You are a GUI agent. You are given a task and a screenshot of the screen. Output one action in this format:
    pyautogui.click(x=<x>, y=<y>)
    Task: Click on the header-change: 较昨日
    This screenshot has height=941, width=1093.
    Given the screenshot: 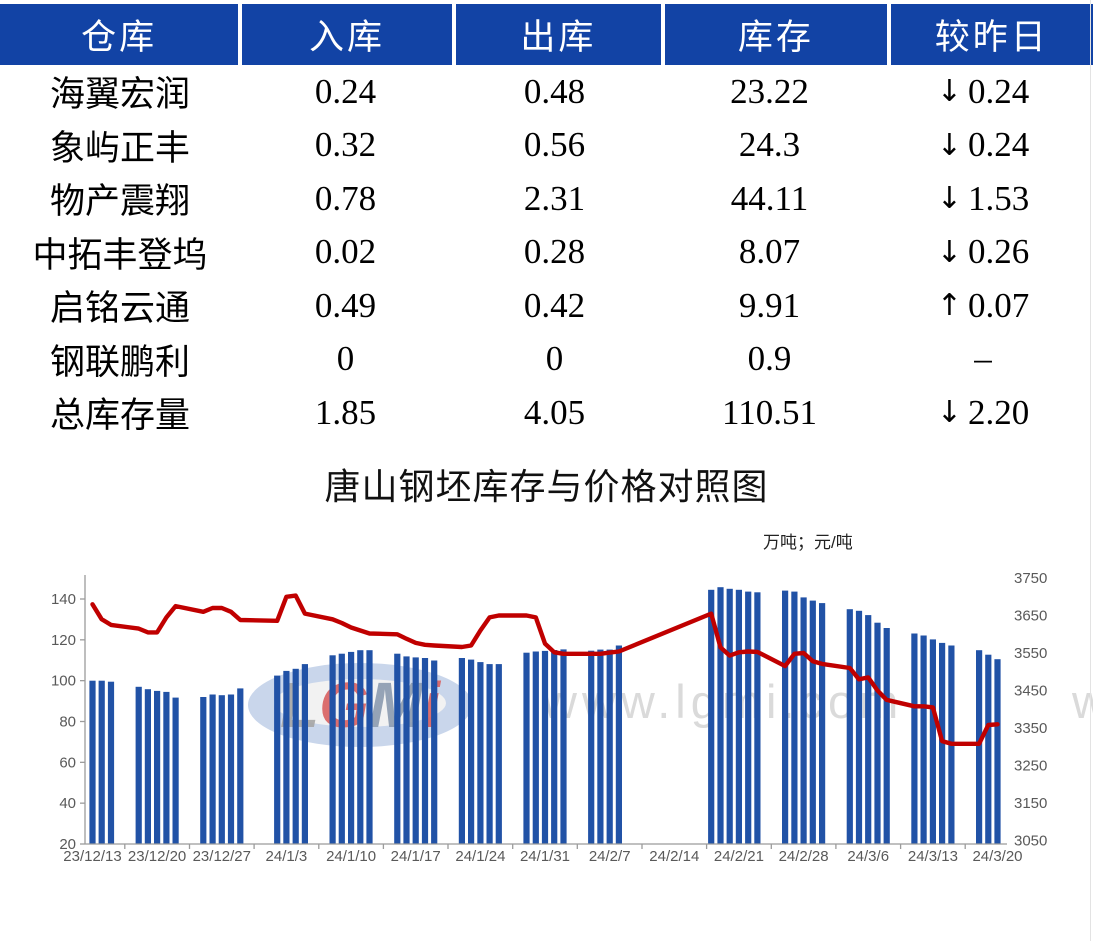 What is the action you would take?
    pyautogui.click(x=989, y=34)
    